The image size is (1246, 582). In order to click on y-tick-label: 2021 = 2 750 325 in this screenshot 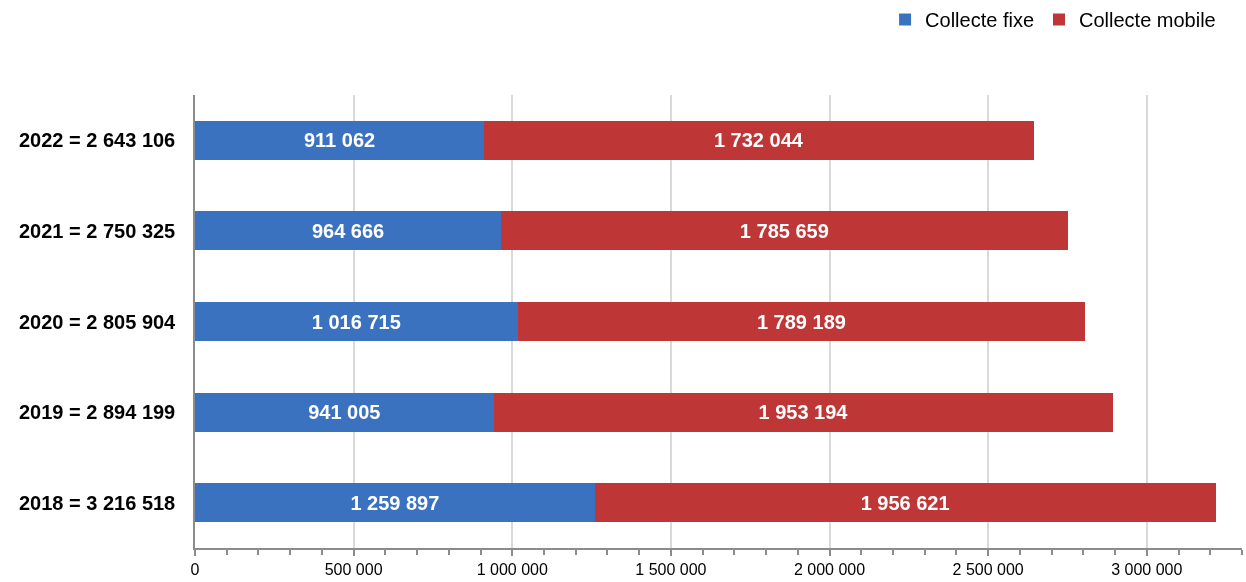, I will do `click(97, 230)`.